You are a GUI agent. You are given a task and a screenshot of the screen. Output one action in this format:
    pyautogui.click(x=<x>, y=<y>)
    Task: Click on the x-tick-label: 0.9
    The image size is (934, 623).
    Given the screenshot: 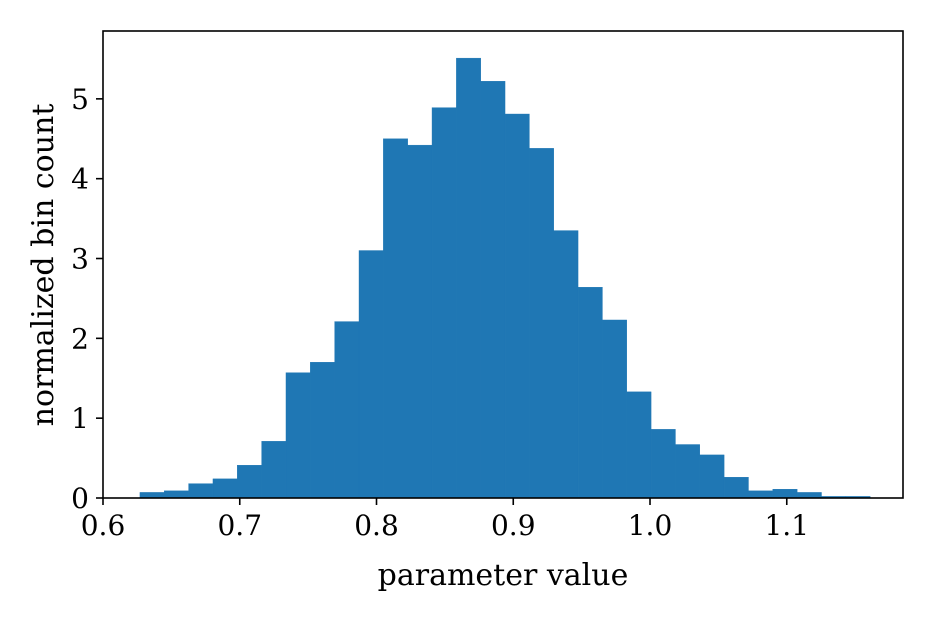 What is the action you would take?
    pyautogui.click(x=513, y=525)
    